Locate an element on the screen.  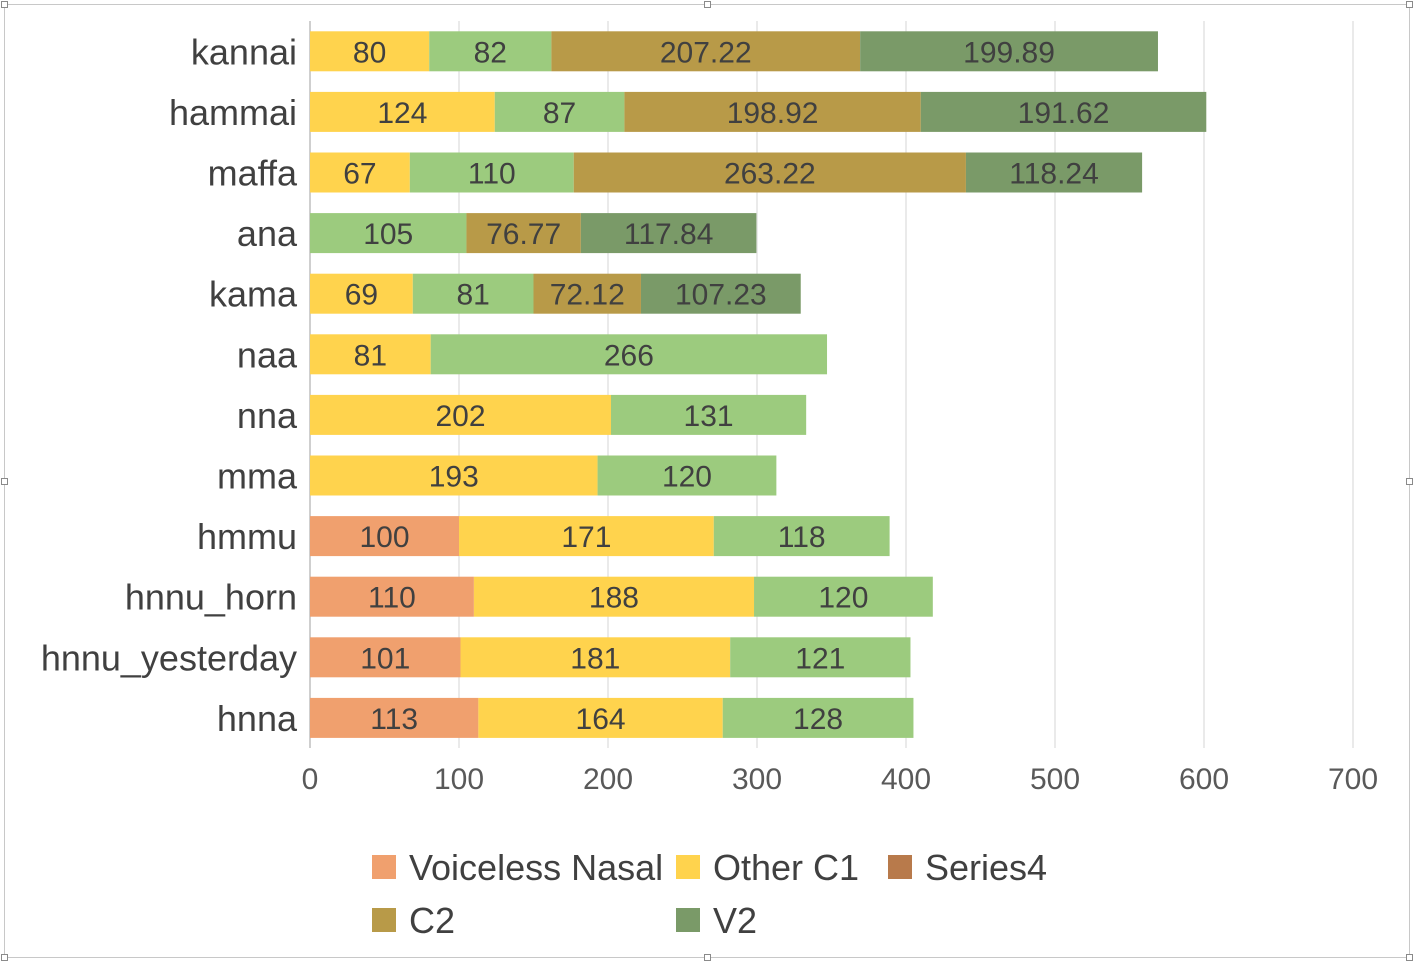
resize-handle-middle-left is located at coordinates (4, 481).